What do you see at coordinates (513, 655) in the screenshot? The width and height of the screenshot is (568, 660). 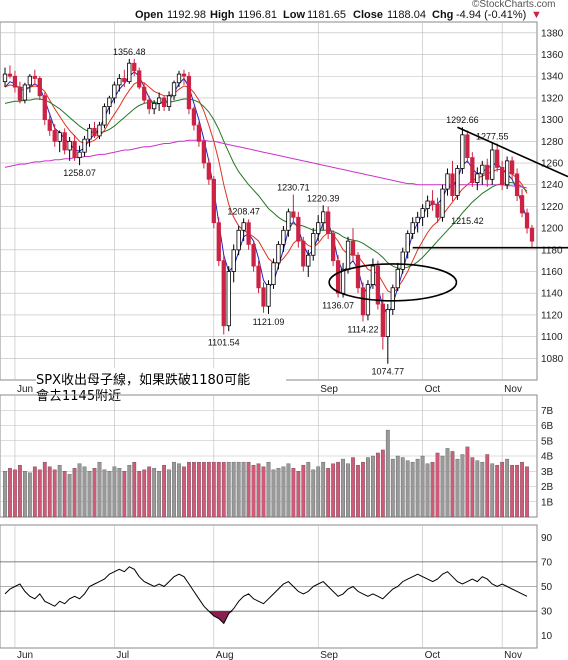 I see `month-label-bottom: Nov` at bounding box center [513, 655].